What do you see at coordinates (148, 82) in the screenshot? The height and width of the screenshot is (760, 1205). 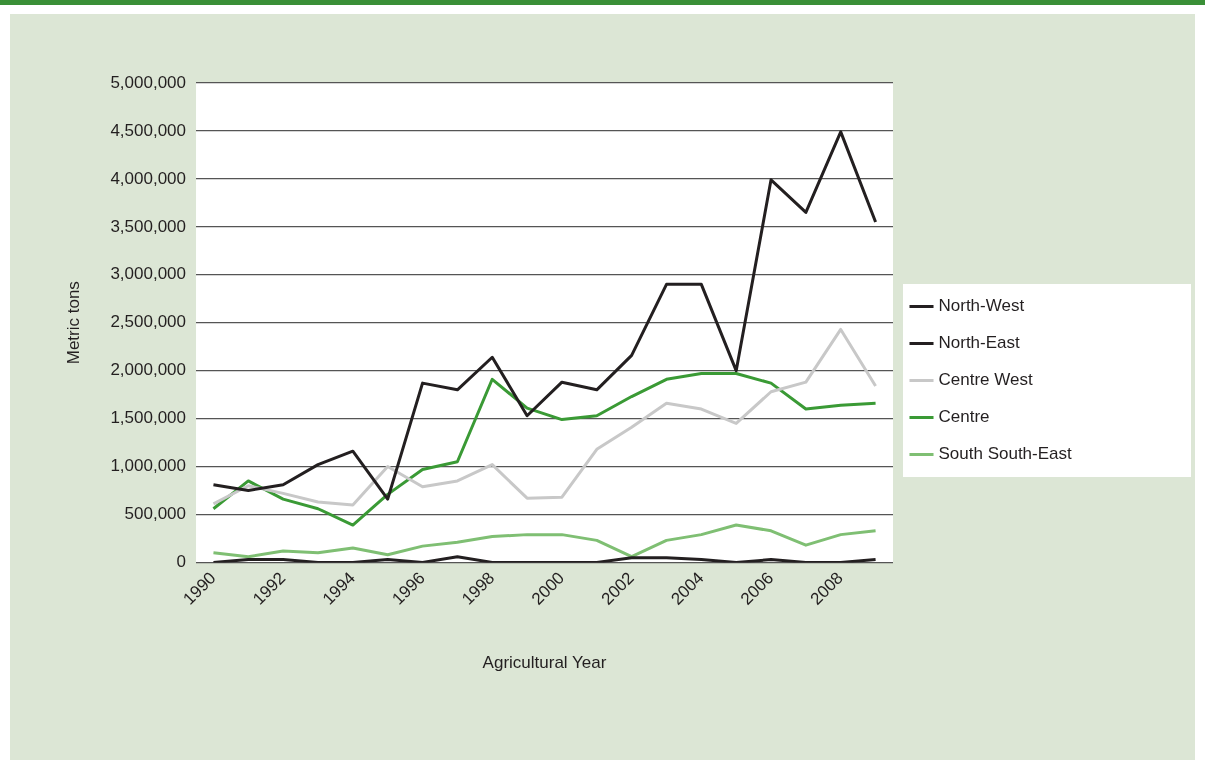 I see `y-tick-label: 5,000,000` at bounding box center [148, 82].